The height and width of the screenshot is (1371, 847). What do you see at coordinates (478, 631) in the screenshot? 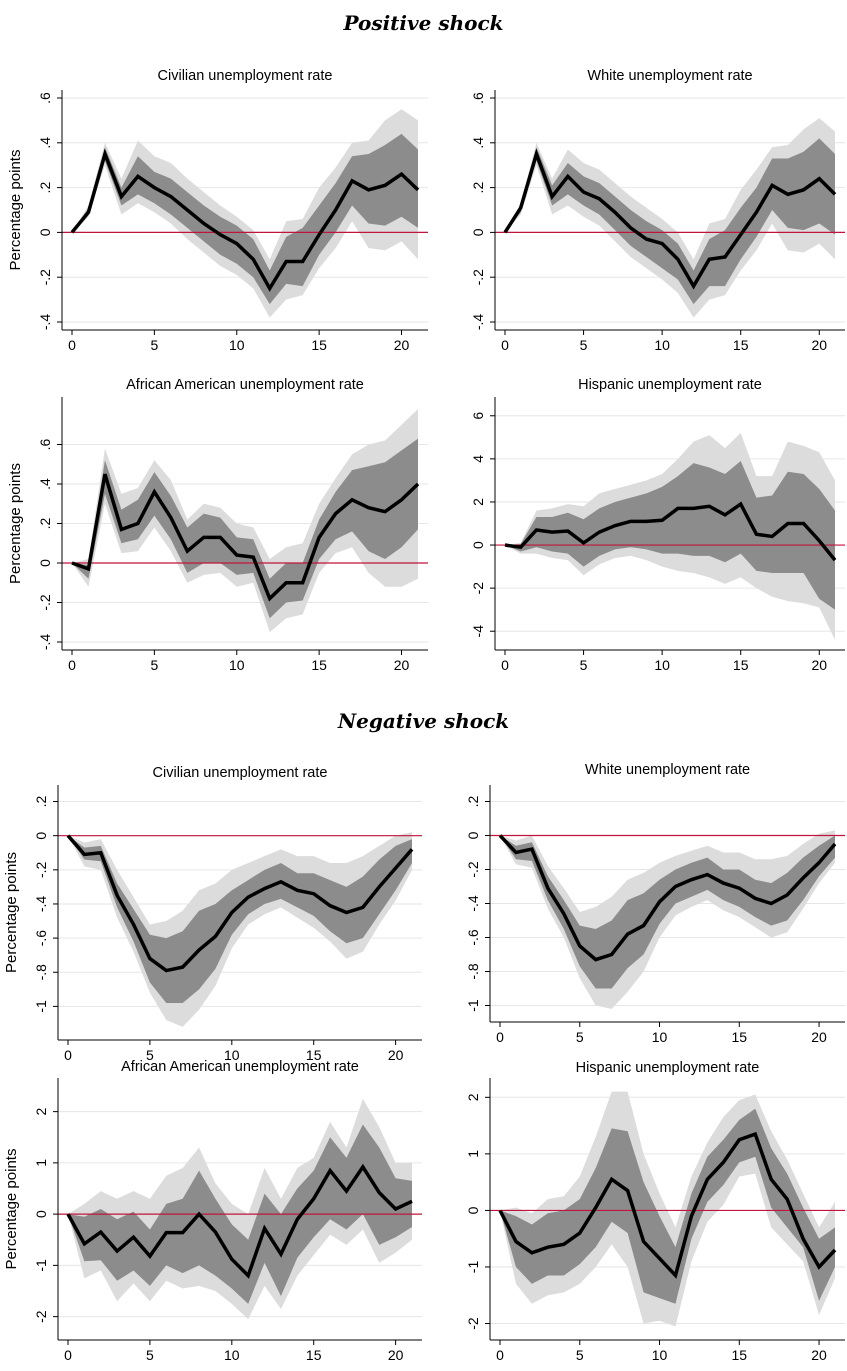
I see `y-tick-label: -4` at bounding box center [478, 631].